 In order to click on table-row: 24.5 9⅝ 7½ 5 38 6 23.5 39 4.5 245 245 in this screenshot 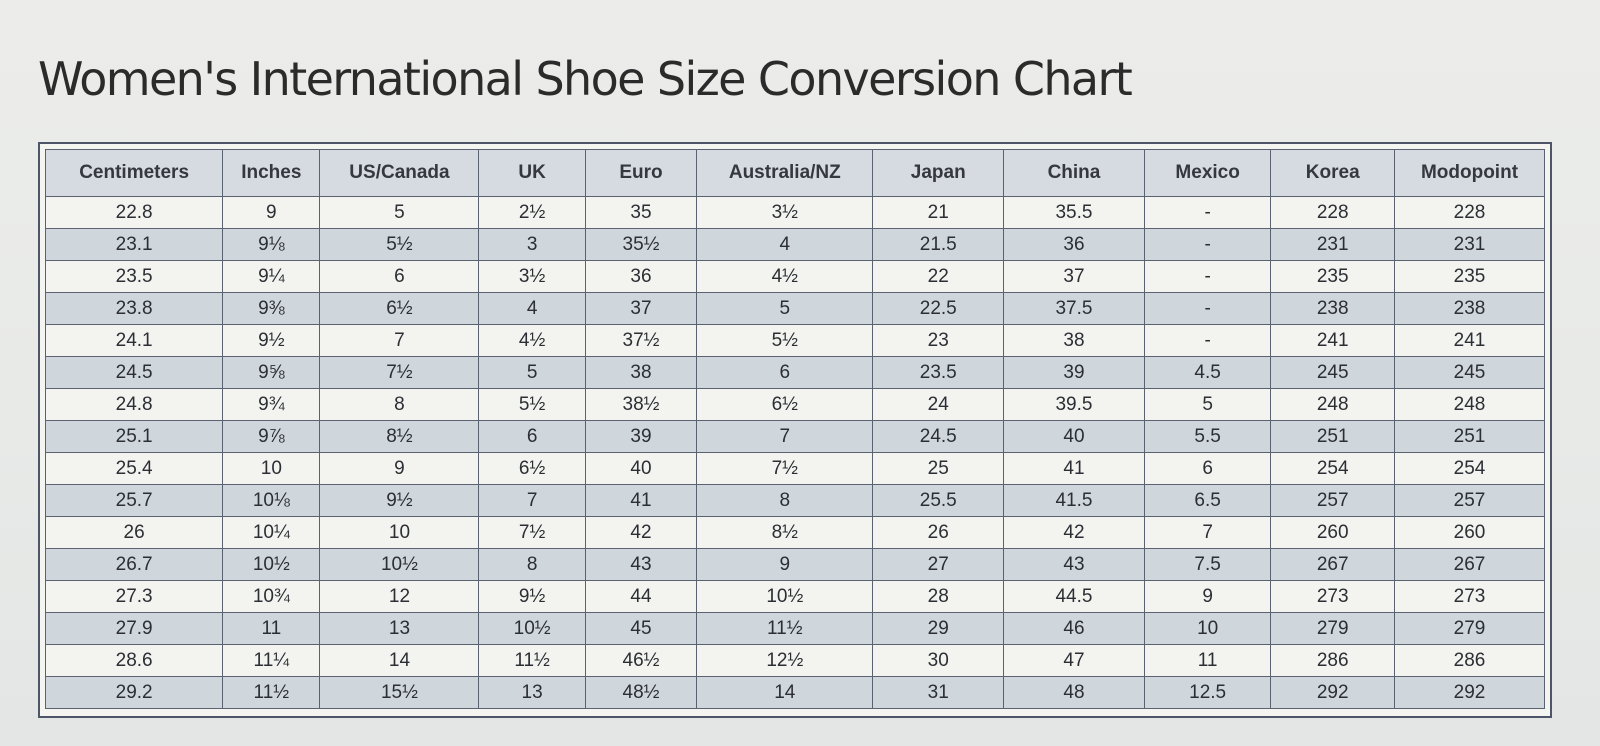, I will do `click(794, 372)`.